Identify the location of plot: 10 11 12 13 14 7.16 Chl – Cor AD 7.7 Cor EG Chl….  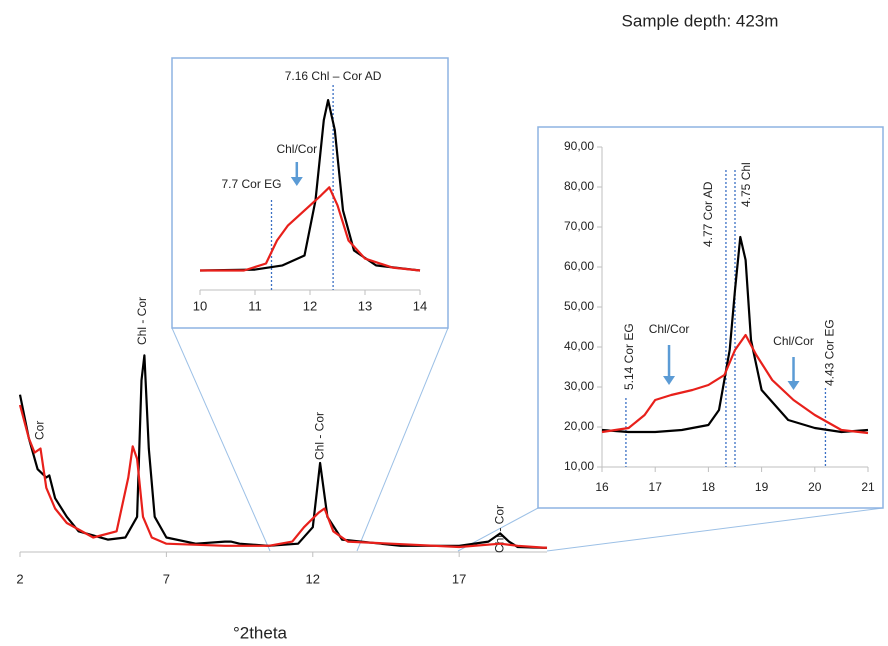
(310, 191).